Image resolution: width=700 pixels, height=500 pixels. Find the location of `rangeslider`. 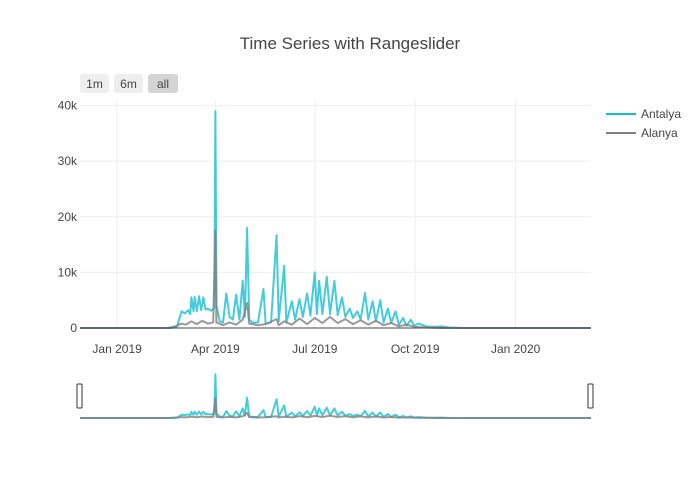

rangeslider is located at coordinates (335, 395).